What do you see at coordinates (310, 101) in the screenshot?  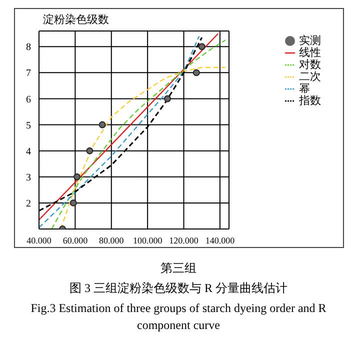 I see `legend-label: 指数` at bounding box center [310, 101].